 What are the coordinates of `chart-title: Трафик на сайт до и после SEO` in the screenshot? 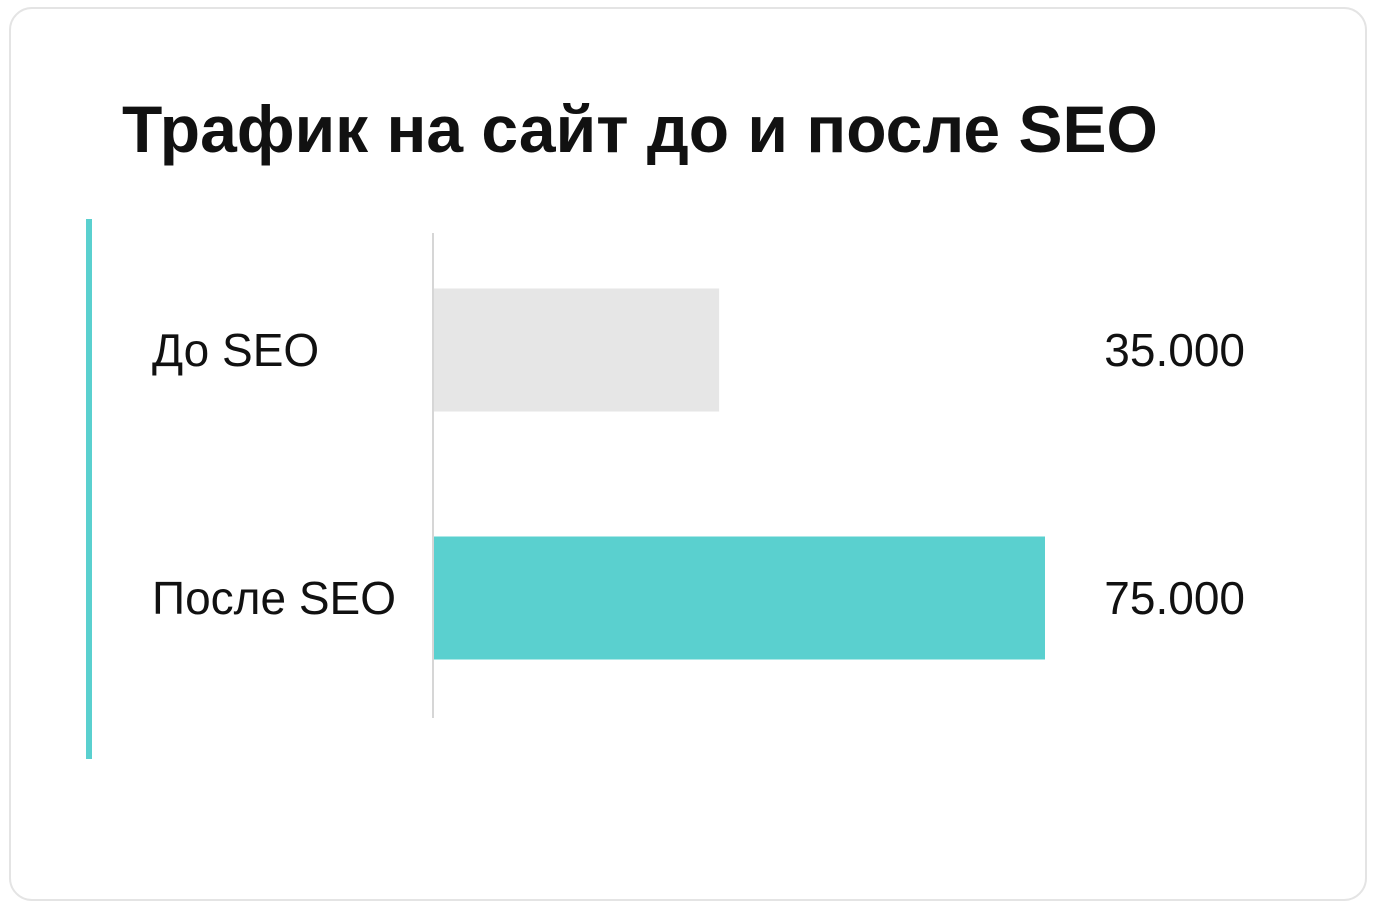 It's located at (640, 129).